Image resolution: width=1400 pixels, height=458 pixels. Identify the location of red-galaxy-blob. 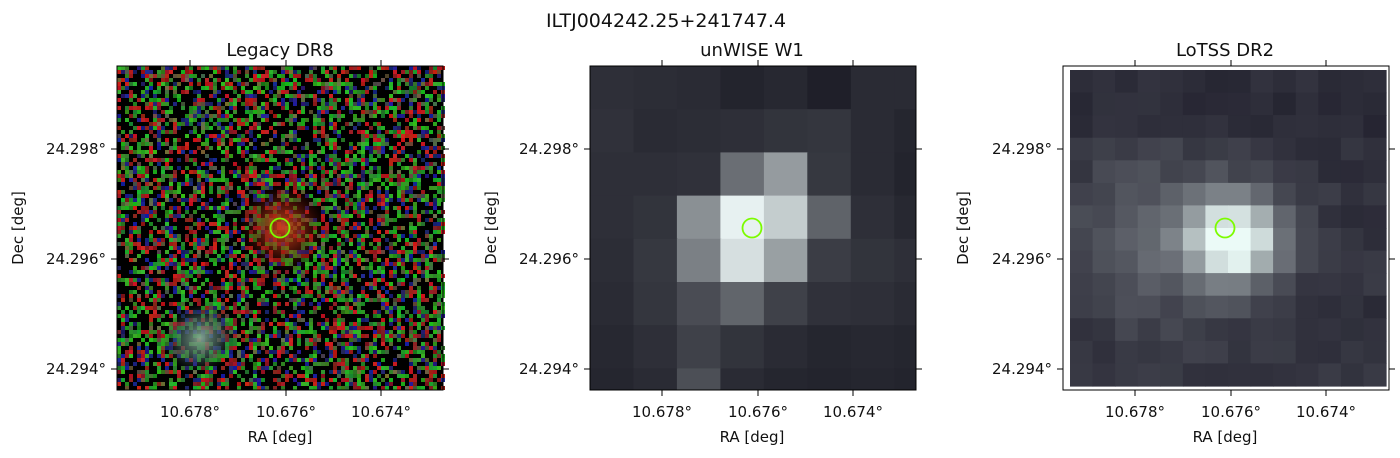
(283, 228).